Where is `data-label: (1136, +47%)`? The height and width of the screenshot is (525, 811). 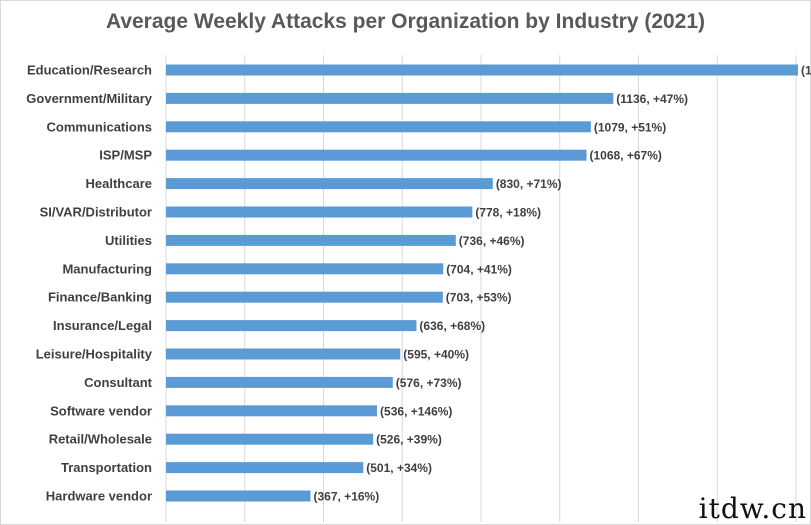 data-label: (1136, +47%) is located at coordinates (652, 99).